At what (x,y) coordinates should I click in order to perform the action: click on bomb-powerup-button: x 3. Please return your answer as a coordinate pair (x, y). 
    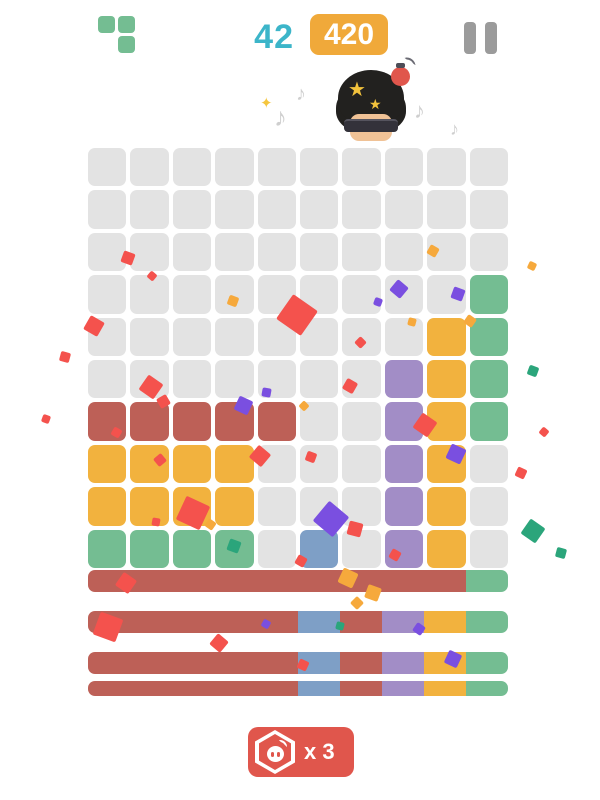
    Looking at the image, I should click on (301, 752).